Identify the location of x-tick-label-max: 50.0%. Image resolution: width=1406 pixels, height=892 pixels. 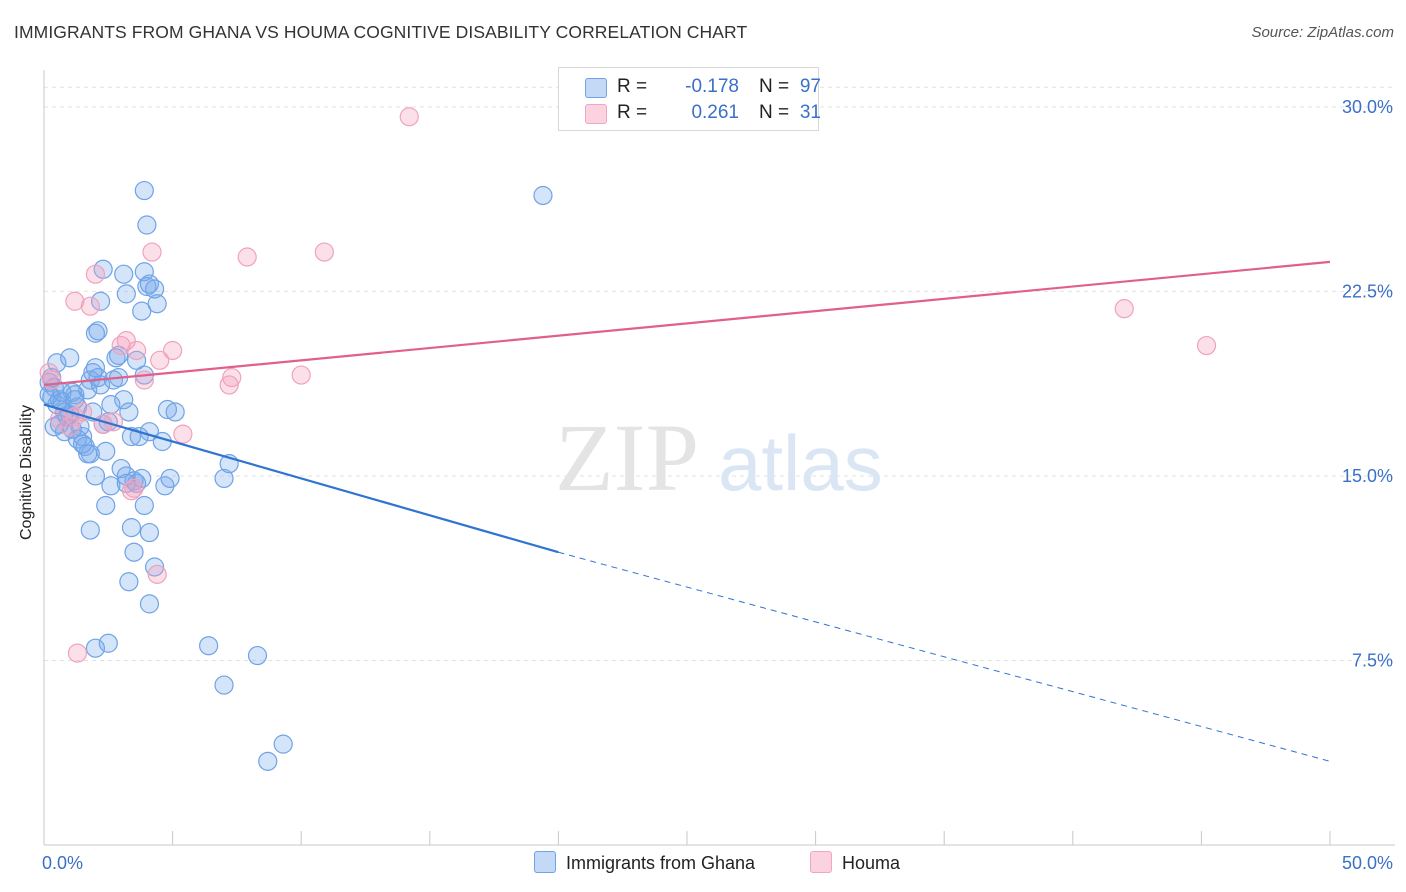
(1367, 863).